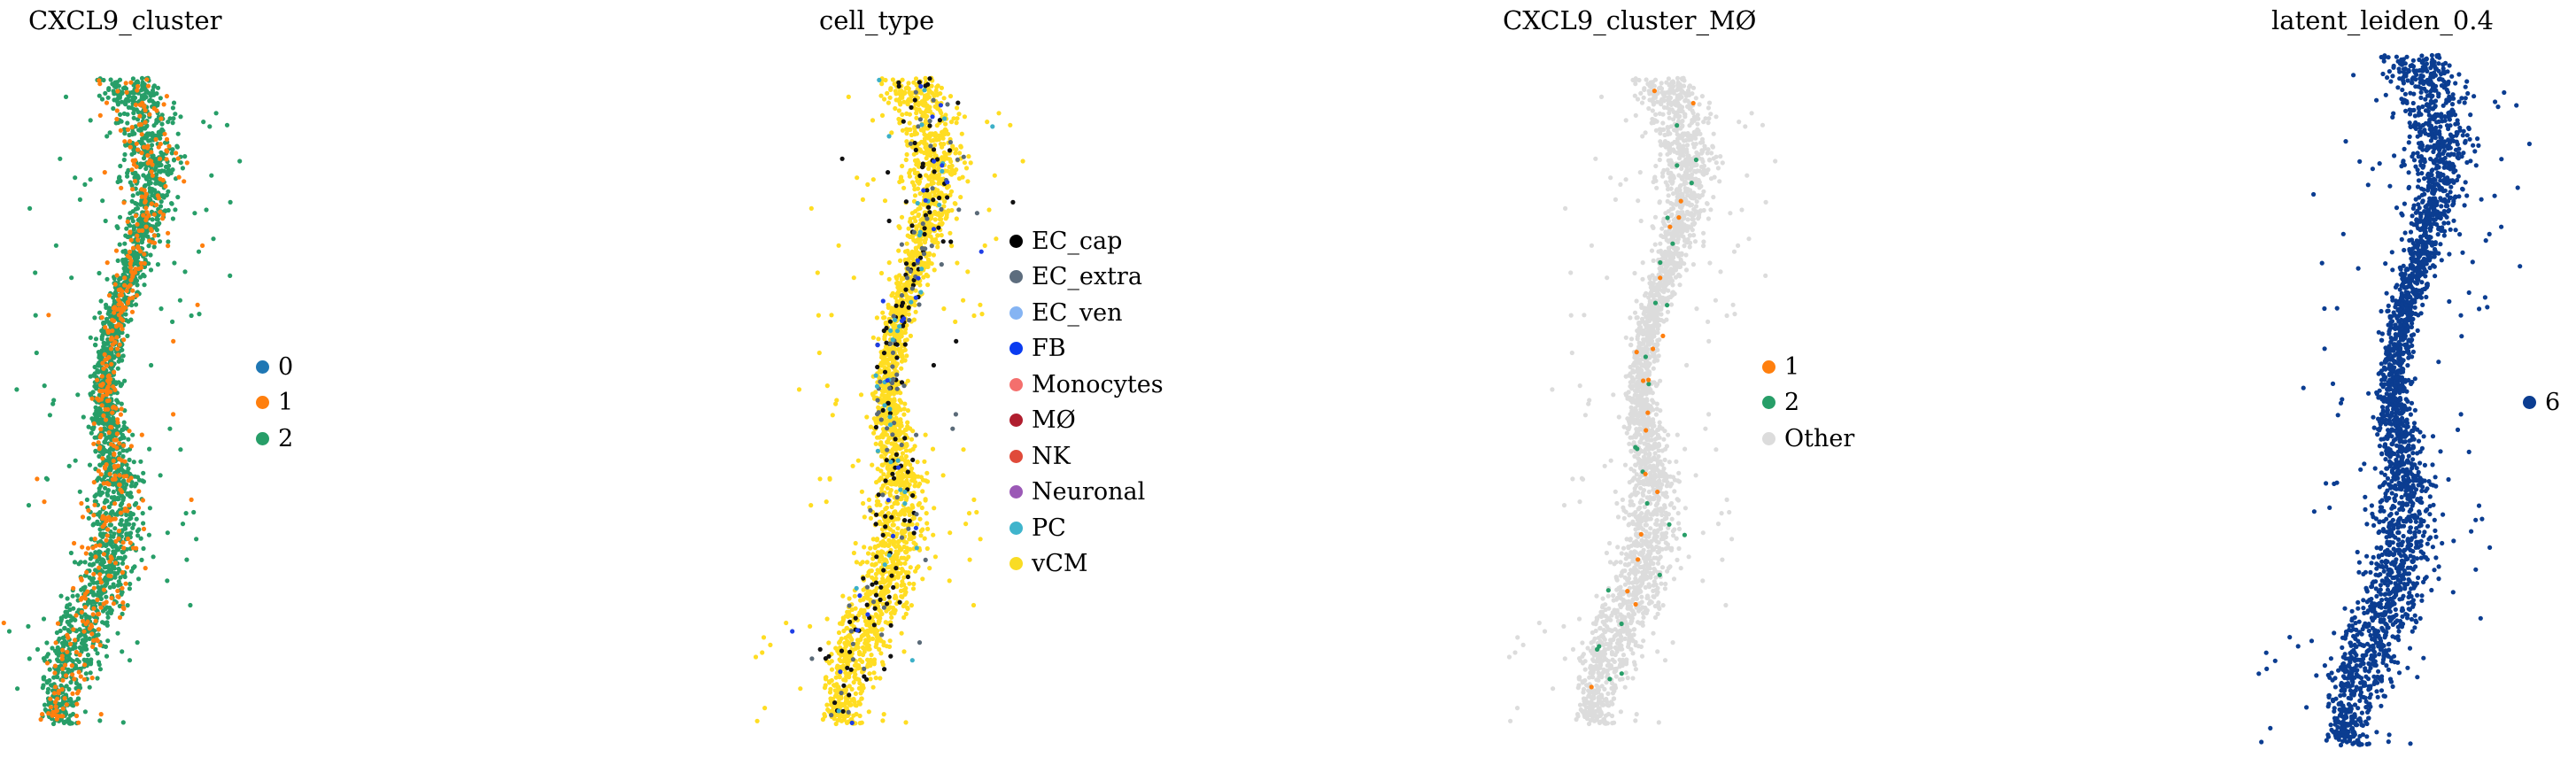  What do you see at coordinates (125, 20) in the screenshot?
I see `panel-title: CXCL9_cluster` at bounding box center [125, 20].